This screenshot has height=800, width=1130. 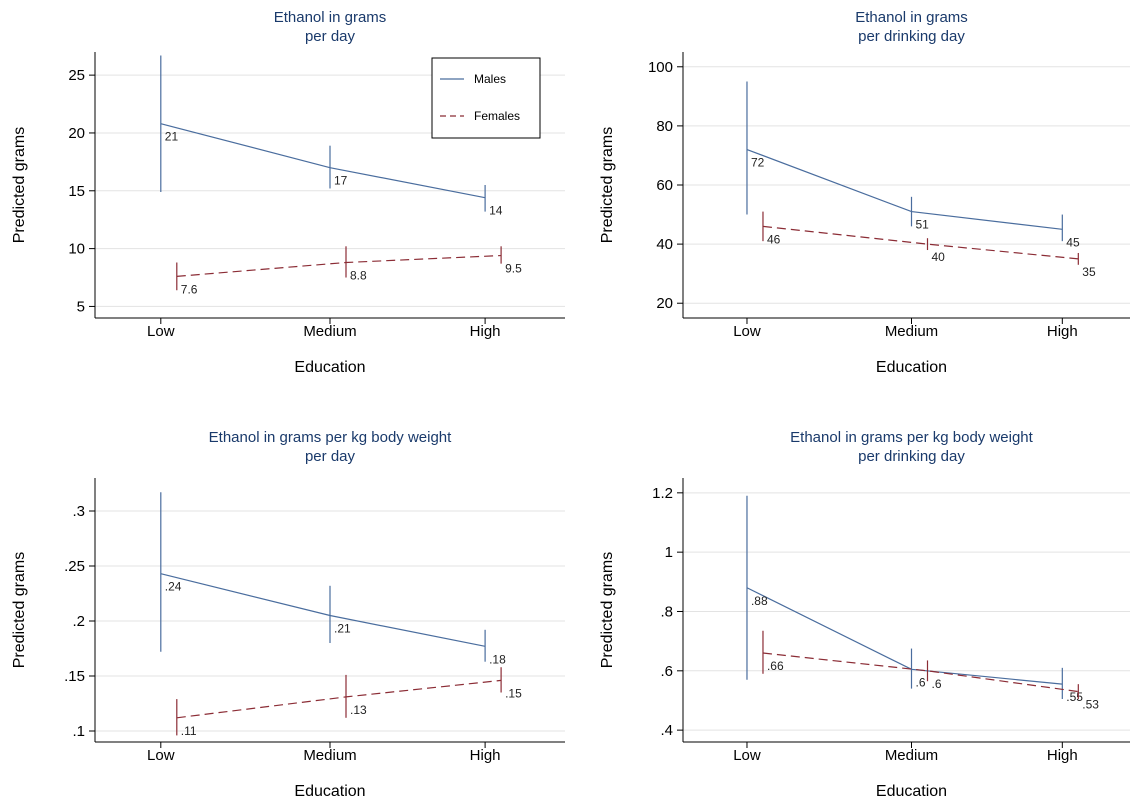 I want to click on data-label-females: 46, so click(x=774, y=239).